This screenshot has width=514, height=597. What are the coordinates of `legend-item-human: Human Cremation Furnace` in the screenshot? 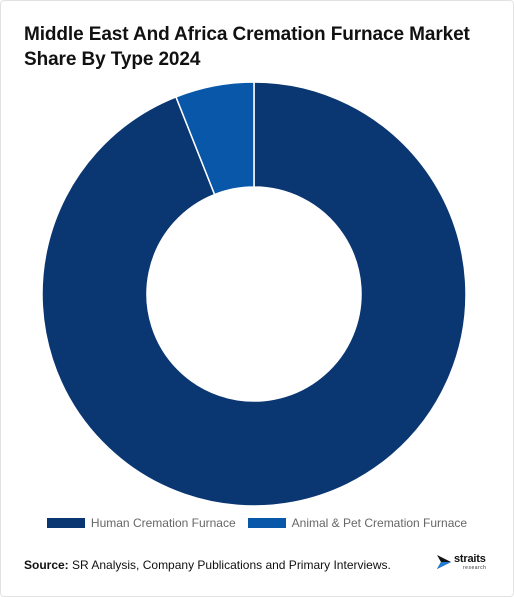 It's located at (141, 523).